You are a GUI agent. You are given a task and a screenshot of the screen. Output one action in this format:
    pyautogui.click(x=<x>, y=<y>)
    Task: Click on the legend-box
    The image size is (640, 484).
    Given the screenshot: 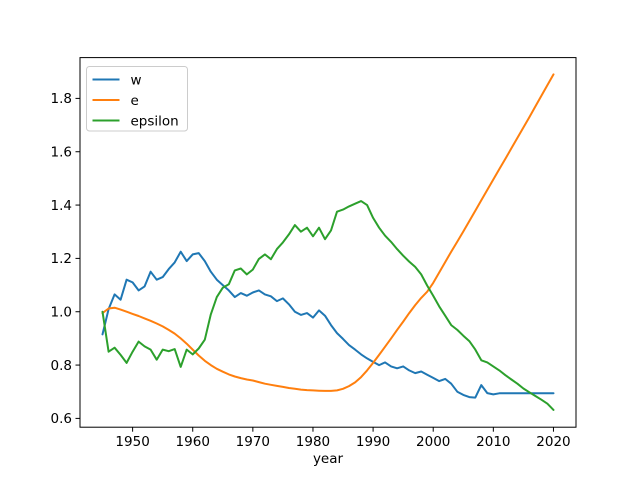 What is the action you would take?
    pyautogui.click(x=137, y=99)
    